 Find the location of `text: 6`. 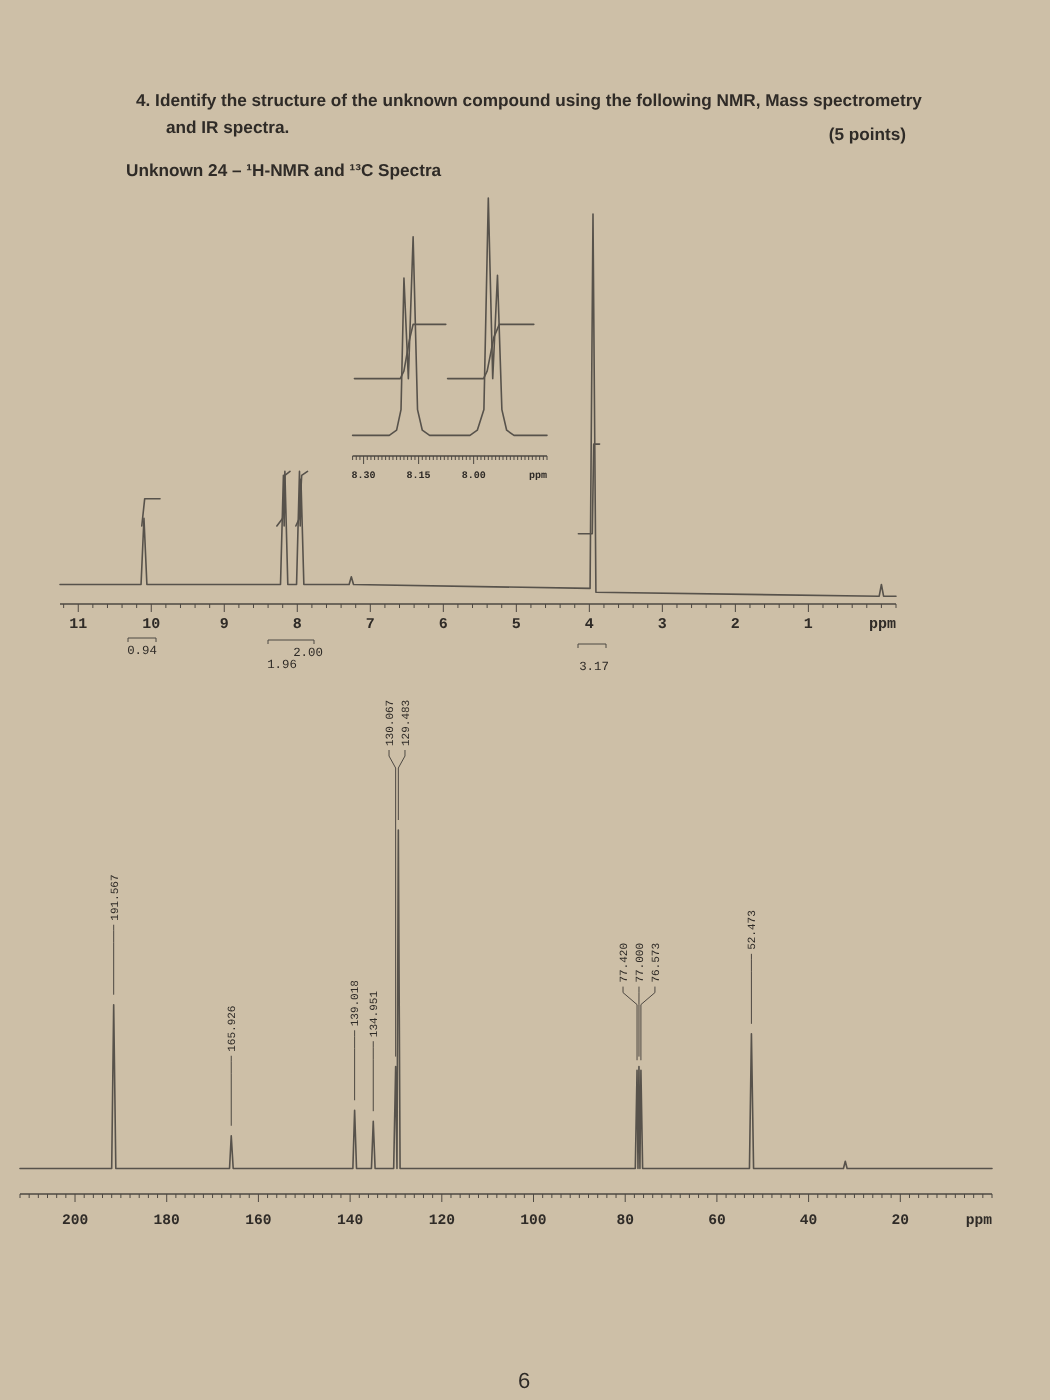

text: 6 is located at coordinates (524, 1382).